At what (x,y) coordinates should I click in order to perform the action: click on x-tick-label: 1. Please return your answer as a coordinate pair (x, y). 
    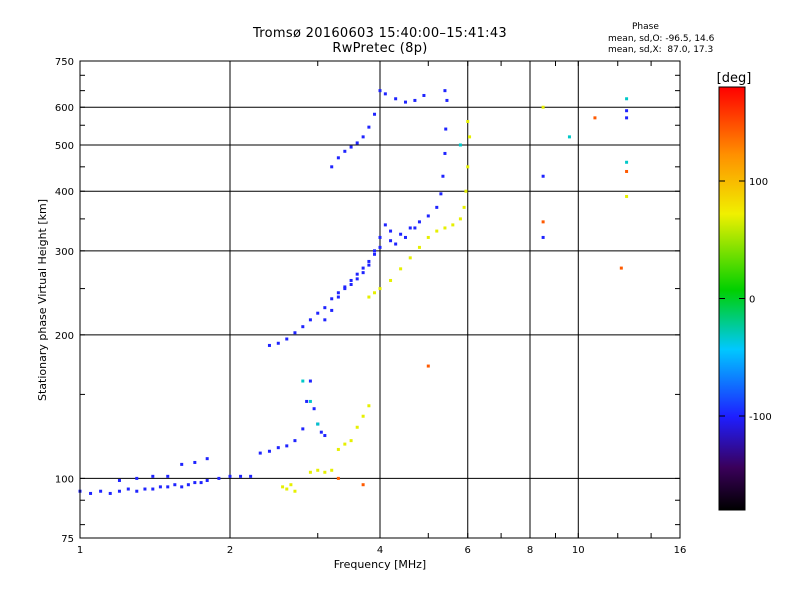
    Looking at the image, I should click on (80, 550).